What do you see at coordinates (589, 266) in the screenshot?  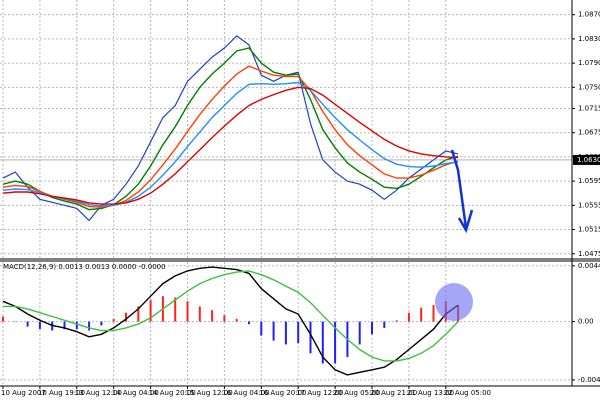 I see `y-tick-label: 0.0044` at bounding box center [589, 266].